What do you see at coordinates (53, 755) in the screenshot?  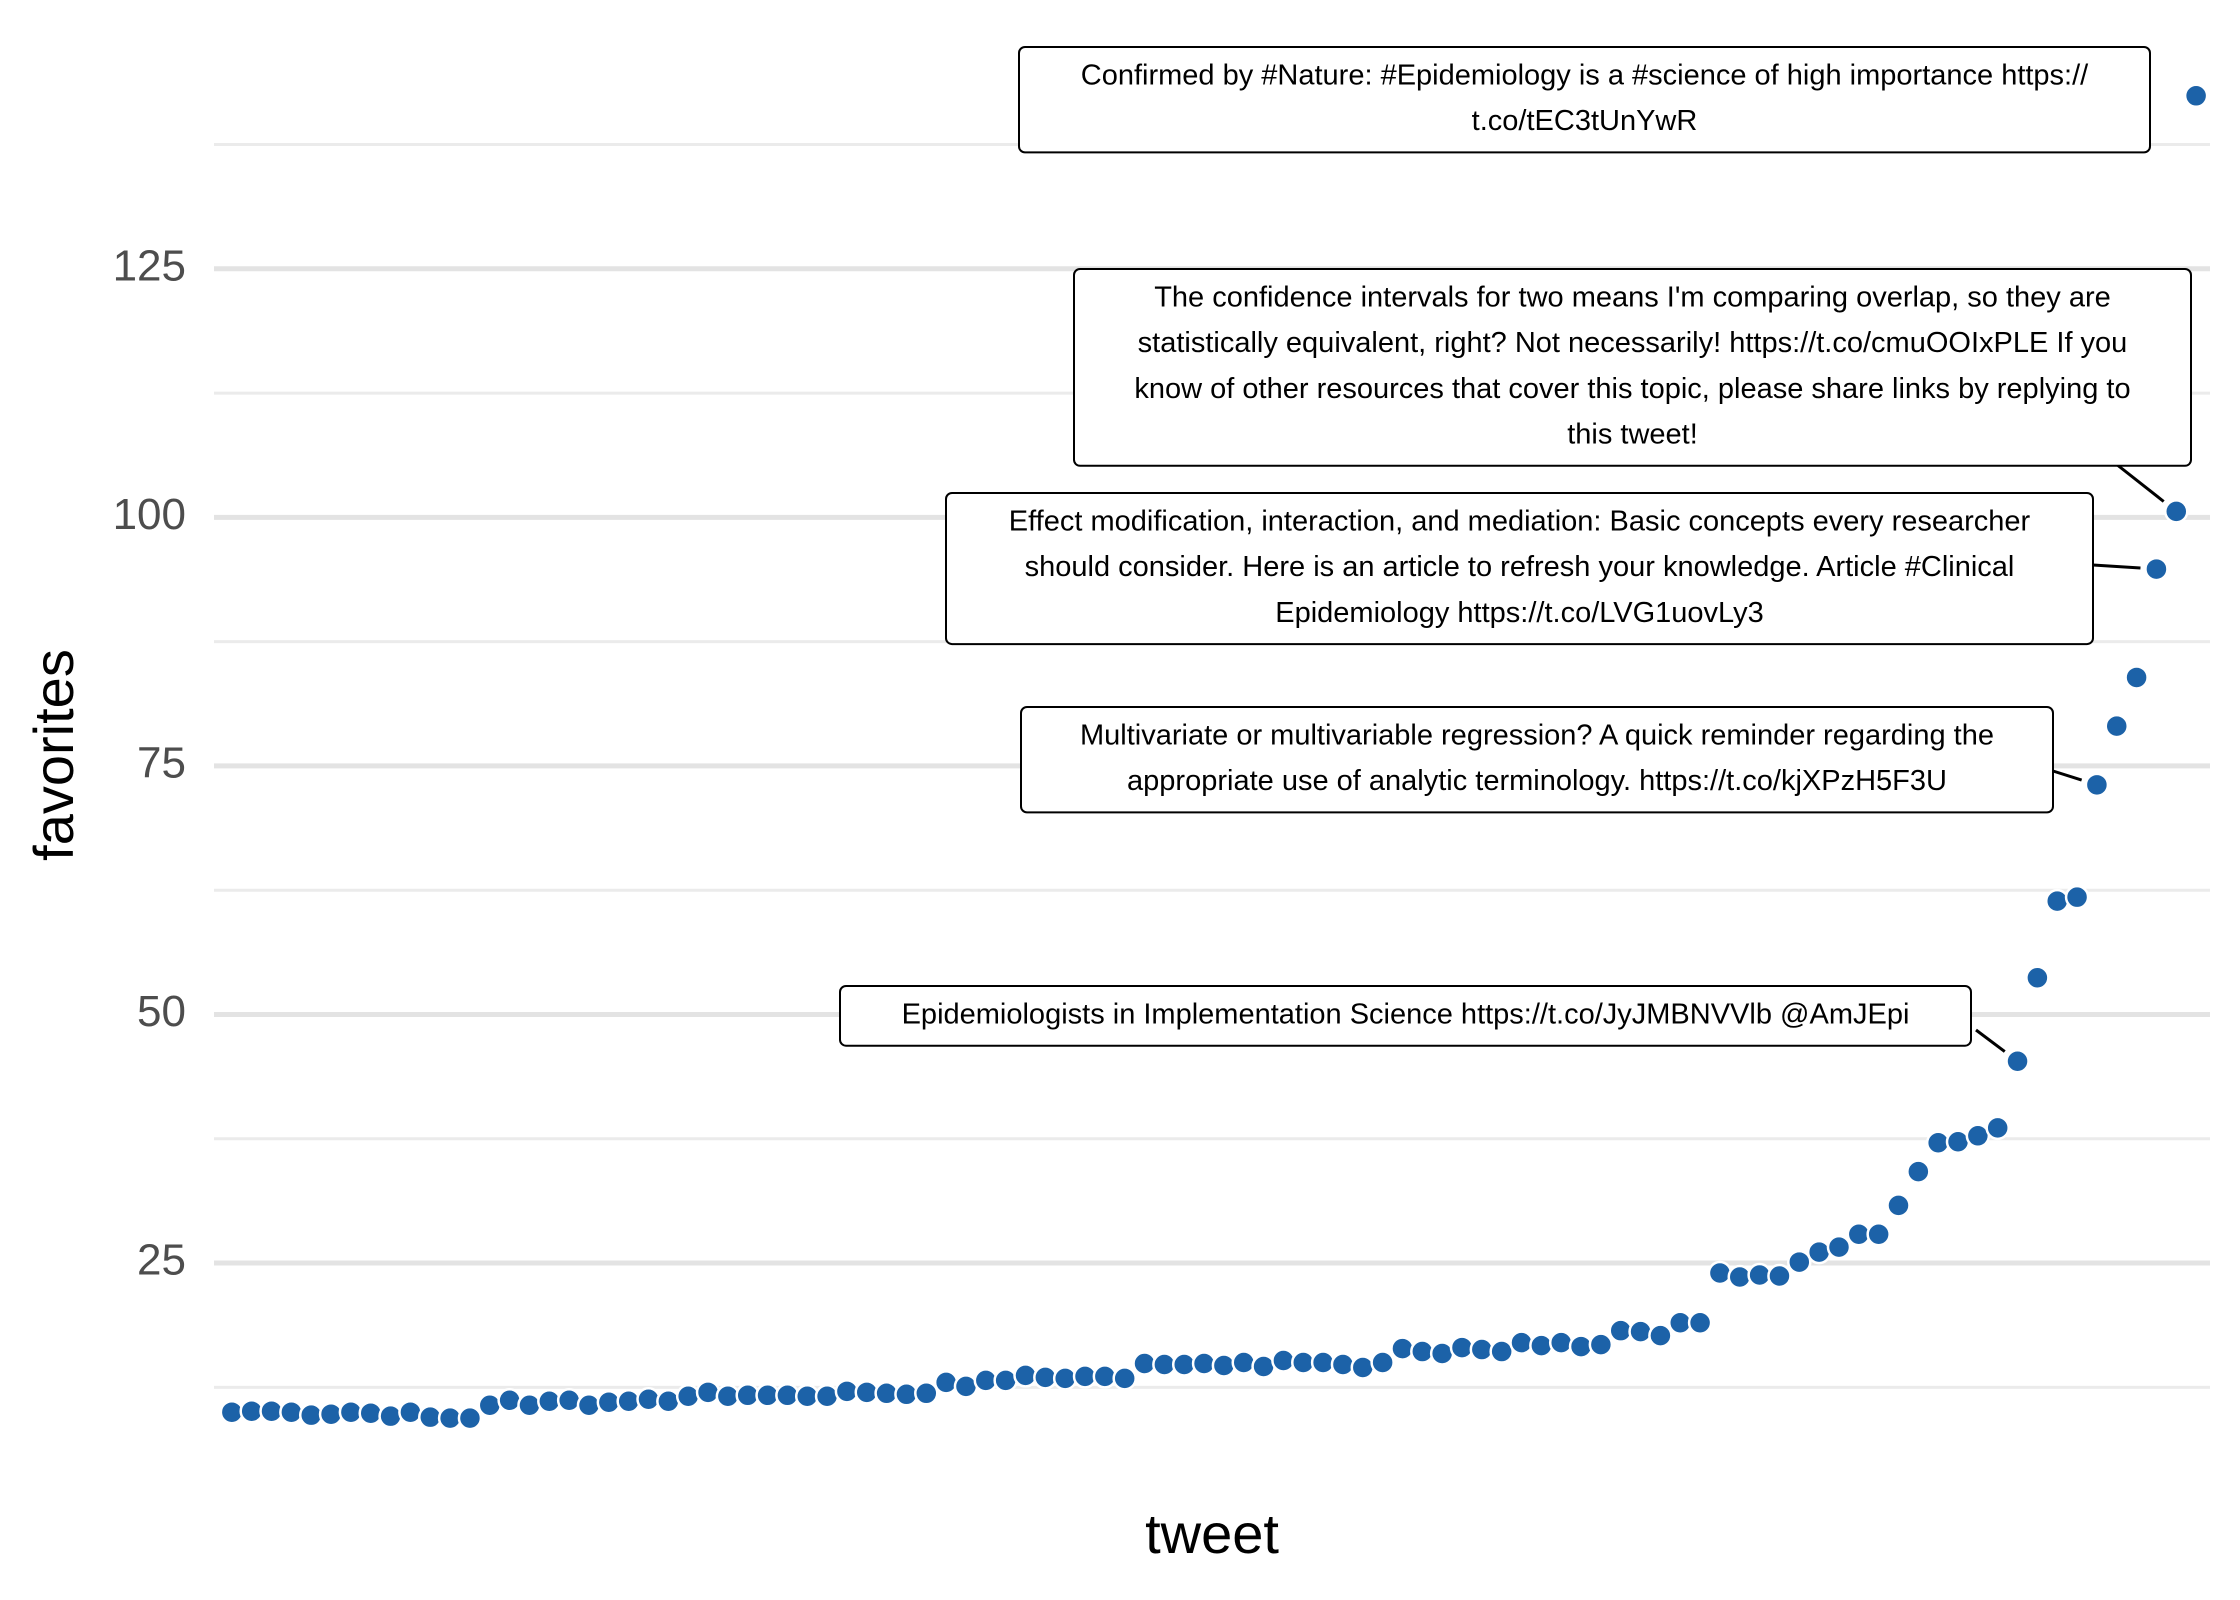 I see `y-axis-title: favorites` at bounding box center [53, 755].